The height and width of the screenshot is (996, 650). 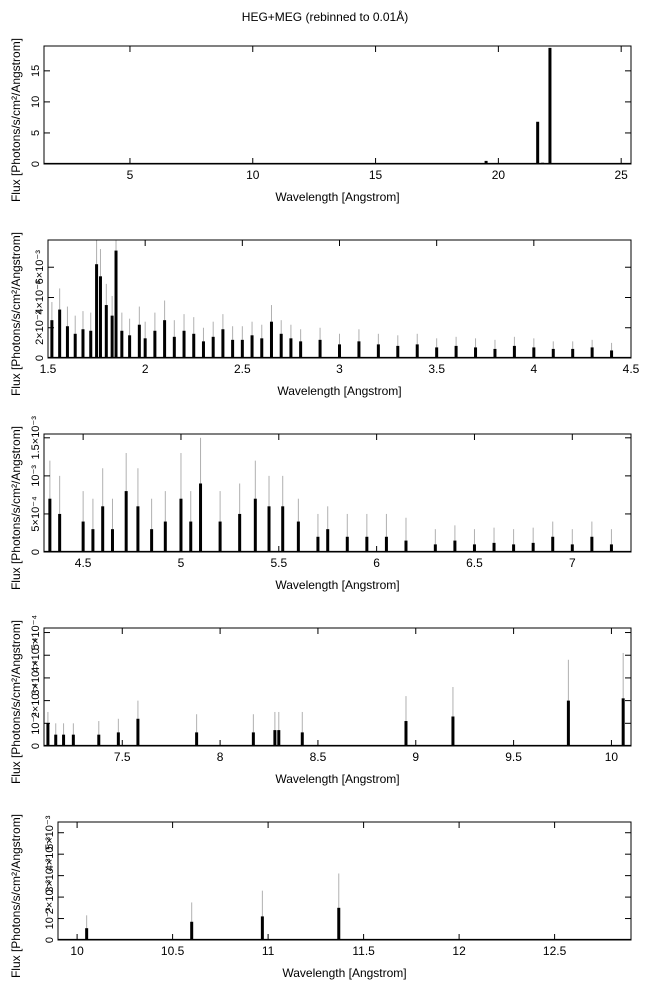 What do you see at coordinates (555, 951) in the screenshot?
I see `x-tick-label: 12.5` at bounding box center [555, 951].